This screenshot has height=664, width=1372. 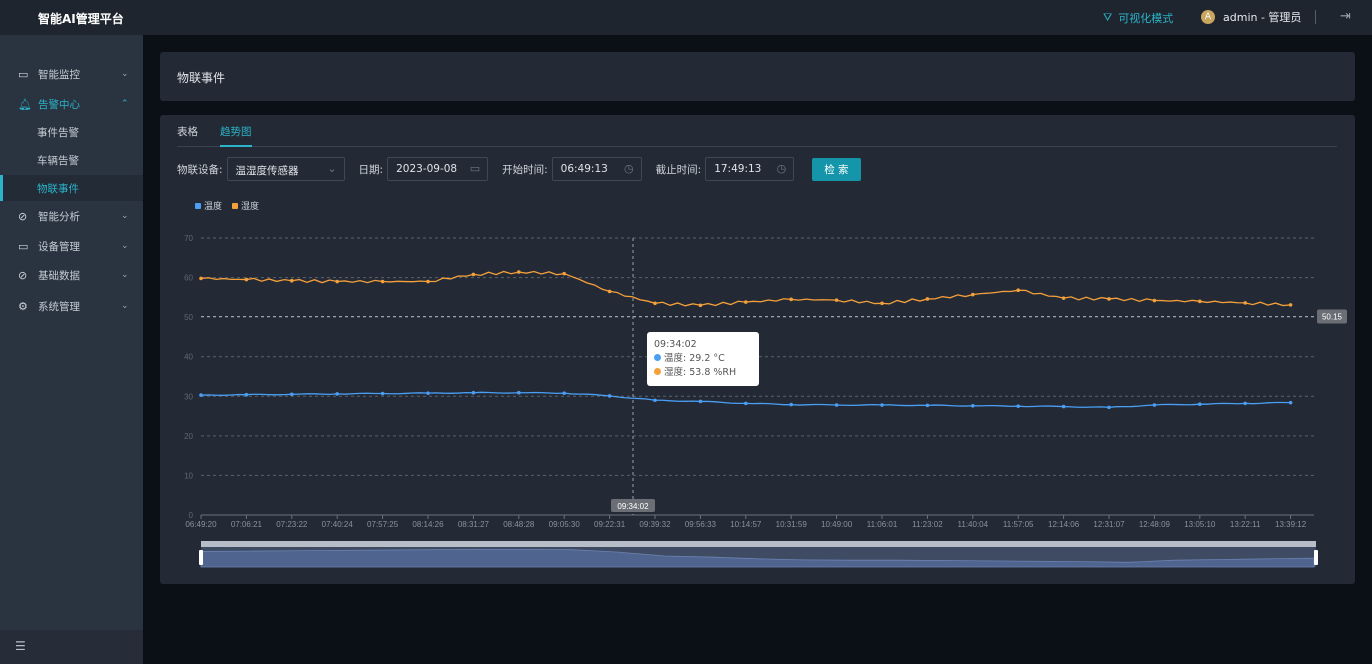 I want to click on search-button: 检 索, so click(x=836, y=169).